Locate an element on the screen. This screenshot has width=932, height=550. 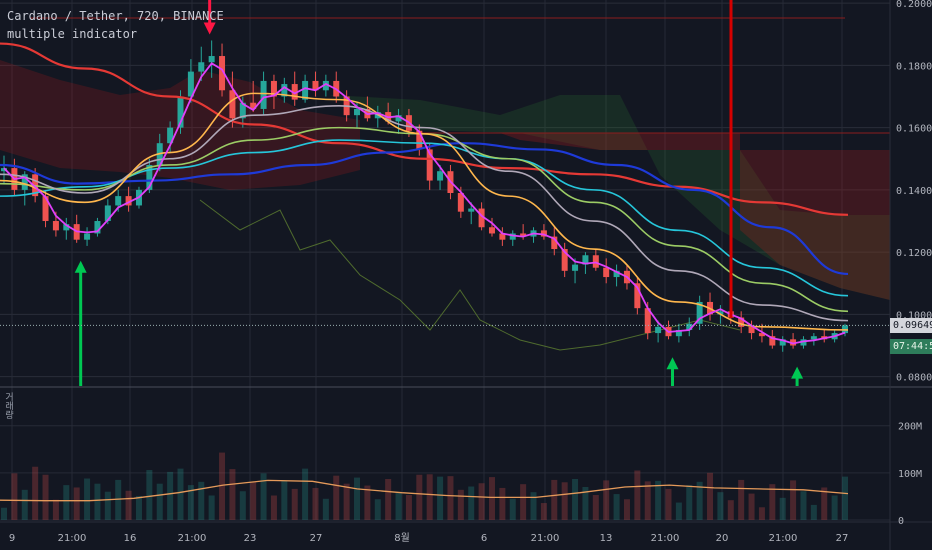
volume-tick-label: 100M is located at coordinates (910, 474).